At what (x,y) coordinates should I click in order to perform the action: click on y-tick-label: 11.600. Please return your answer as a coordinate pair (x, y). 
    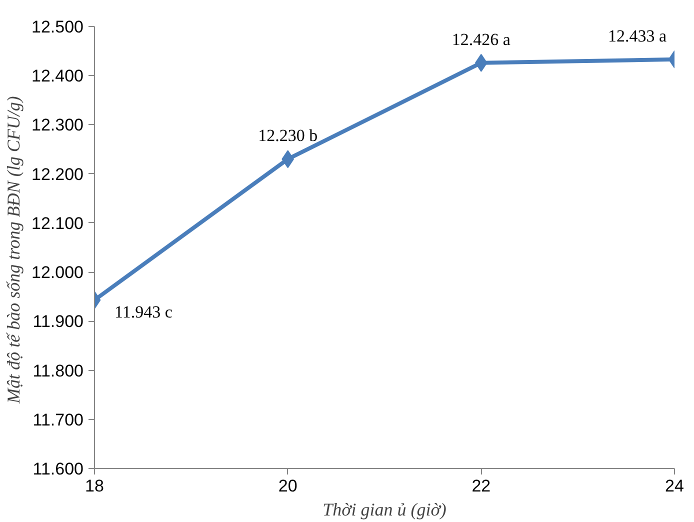
    Looking at the image, I should click on (58, 469).